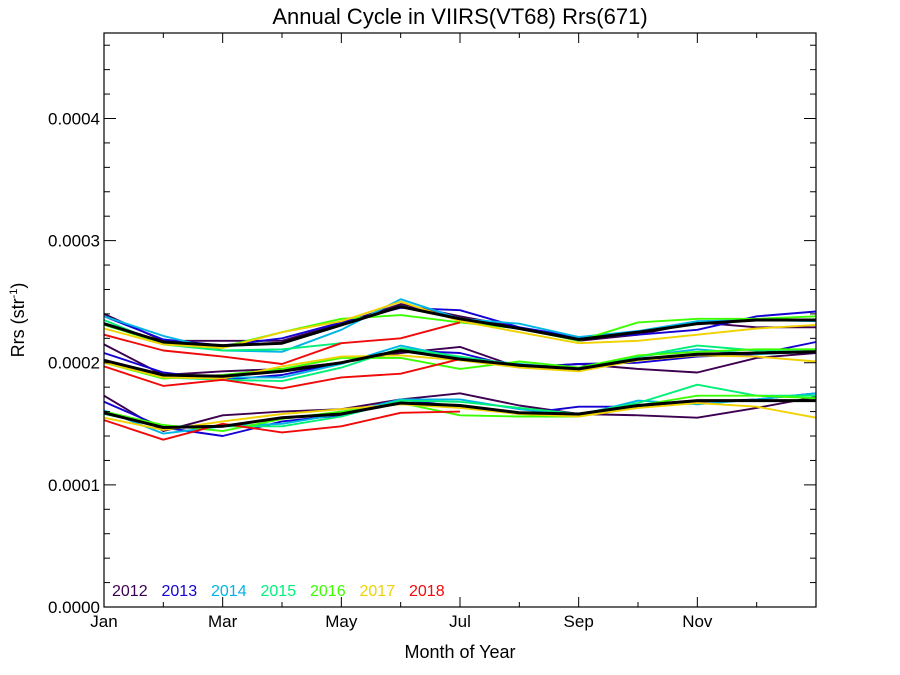  I want to click on x-tick-label: Sep, so click(579, 621).